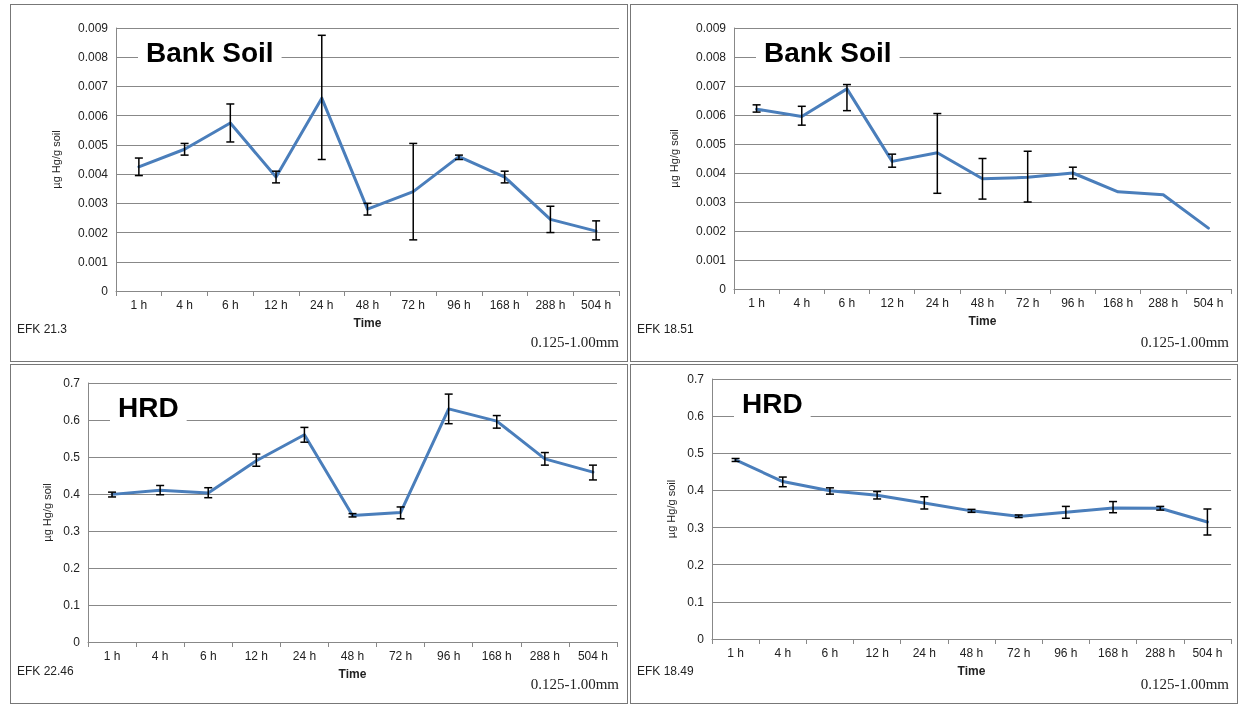 This screenshot has height=709, width=1241. I want to click on text: EFK 21.3, so click(42, 329).